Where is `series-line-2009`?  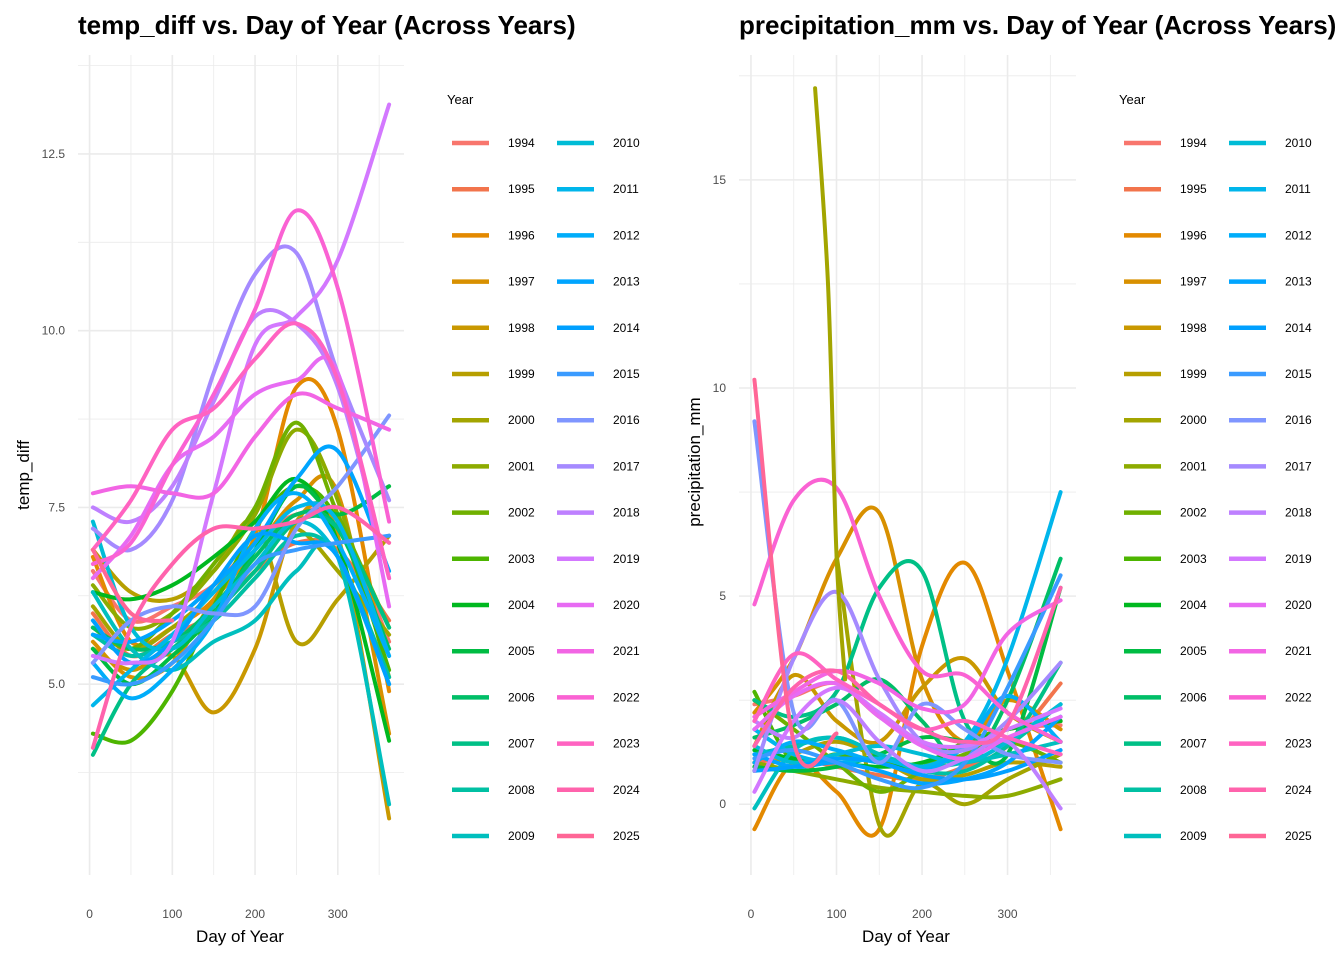 series-line-2009 is located at coordinates (241, 672).